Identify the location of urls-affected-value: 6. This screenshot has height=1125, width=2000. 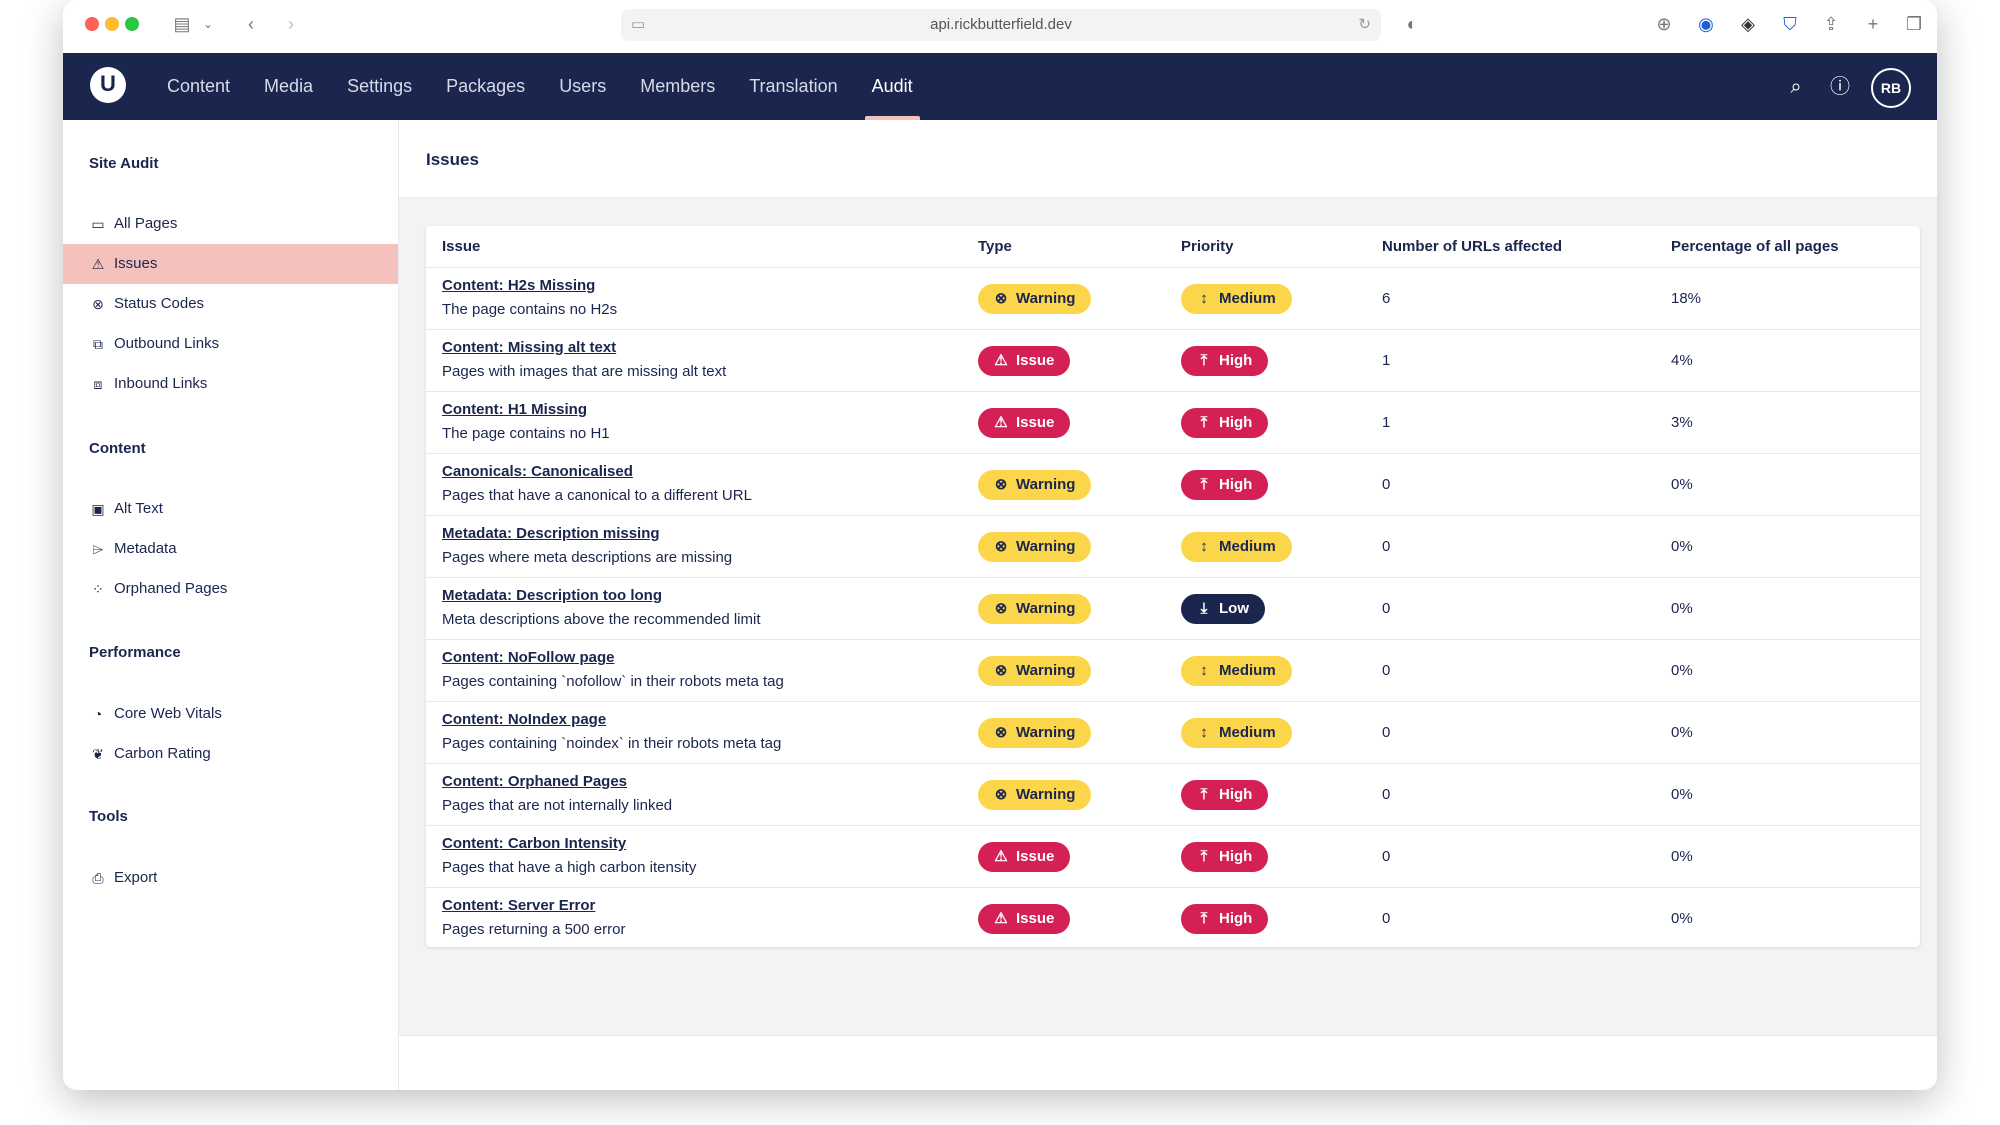
(1386, 298).